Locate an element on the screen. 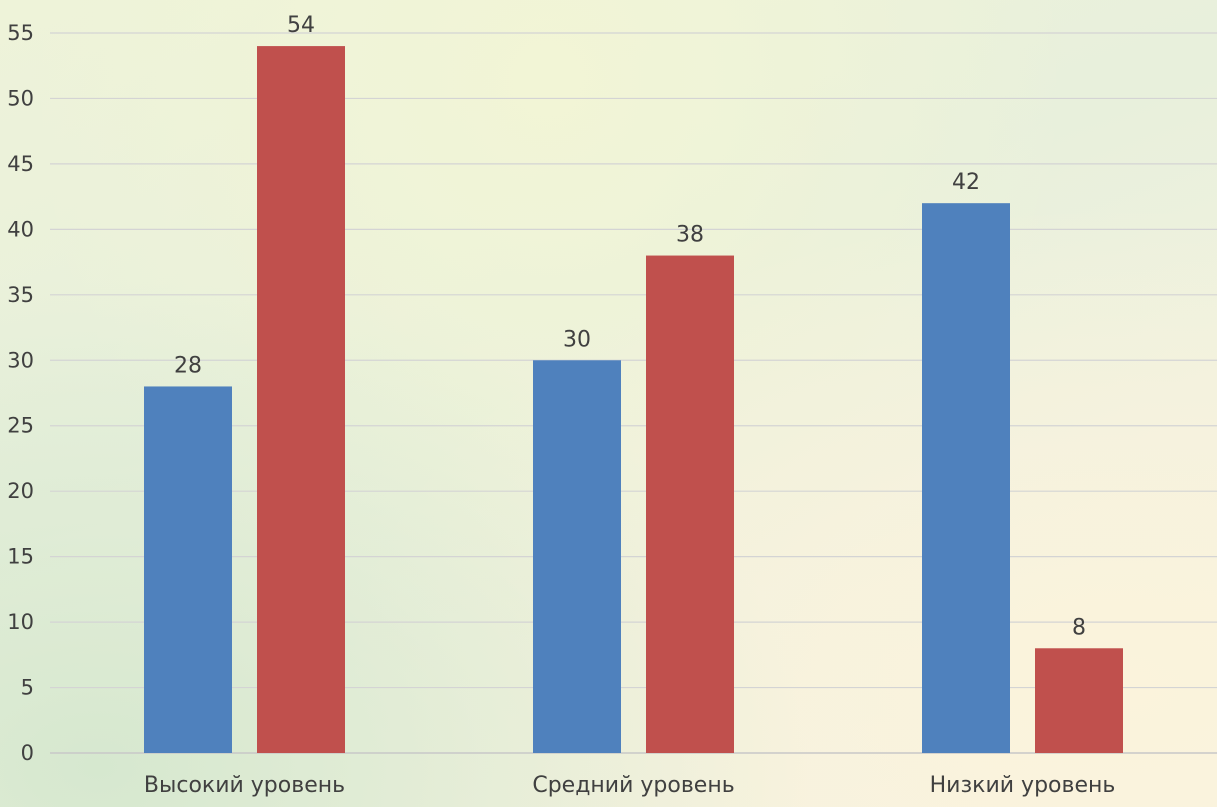 The height and width of the screenshot is (807, 1217). data-label-series-2-cat-1: 54 is located at coordinates (301, 25).